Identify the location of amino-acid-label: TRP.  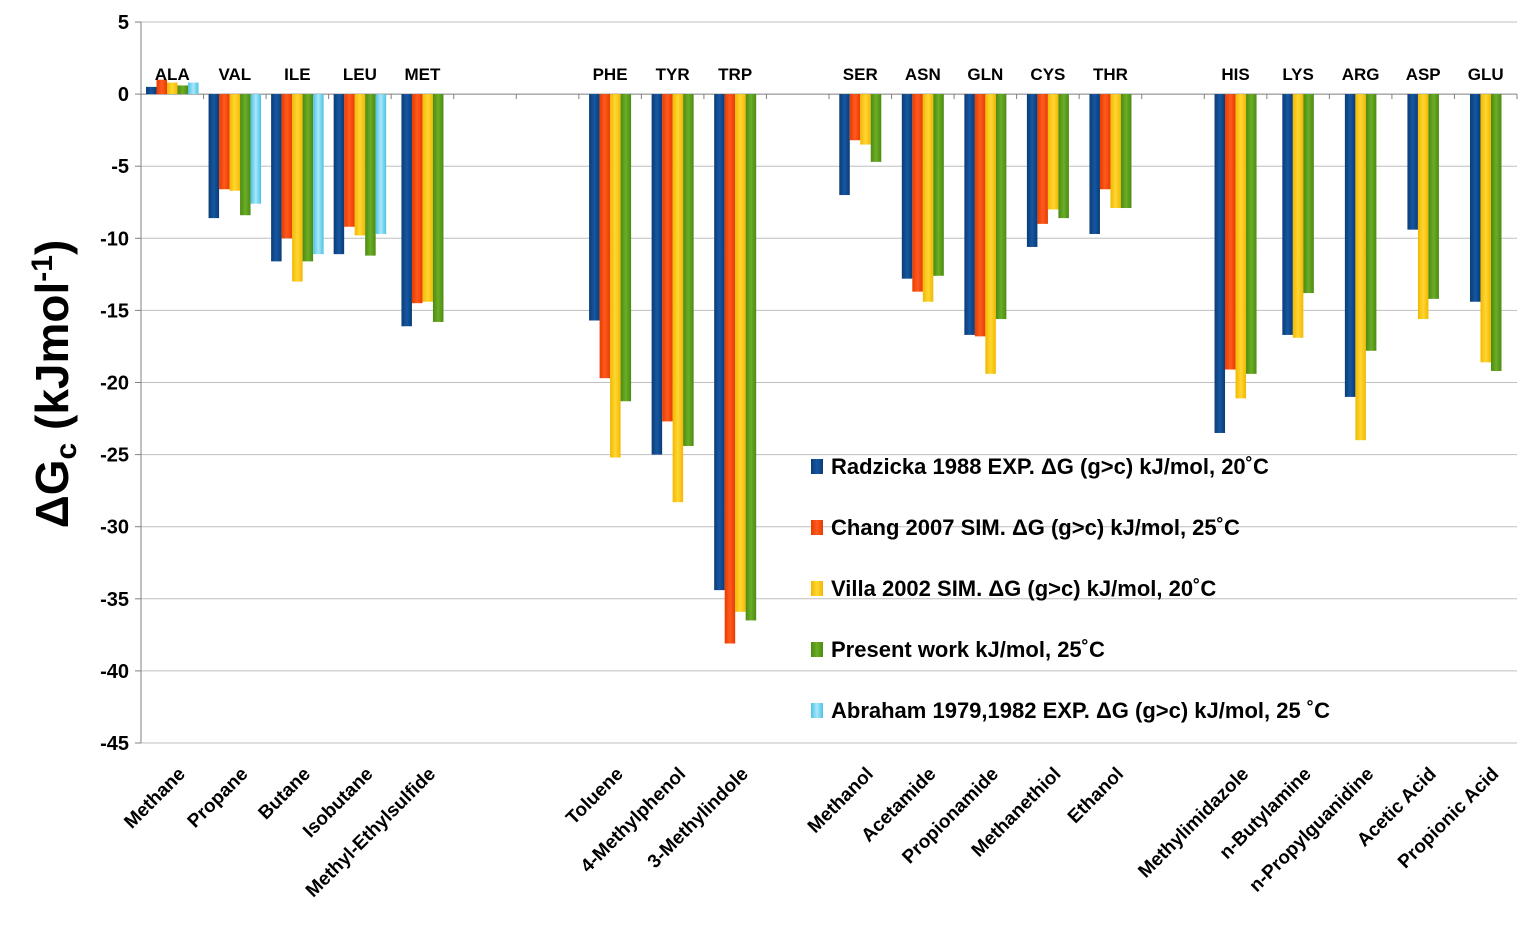
(735, 74).